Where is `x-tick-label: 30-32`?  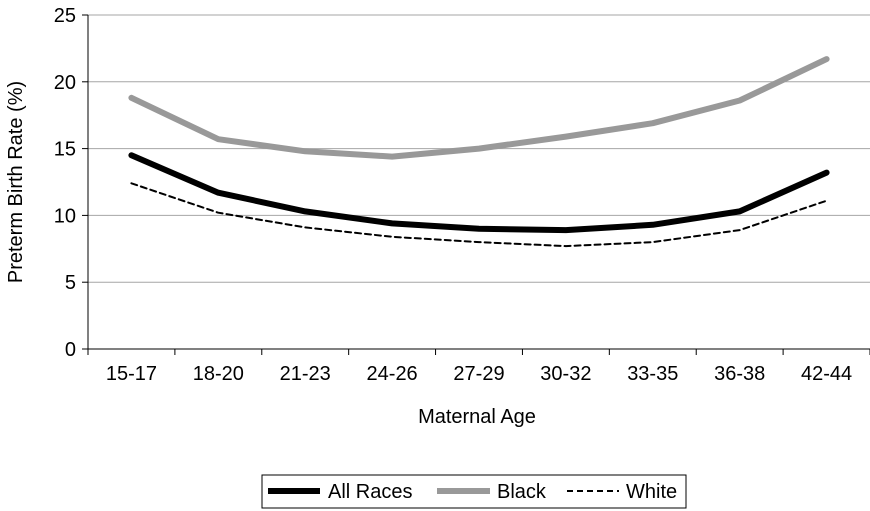 x-tick-label: 30-32 is located at coordinates (565, 374).